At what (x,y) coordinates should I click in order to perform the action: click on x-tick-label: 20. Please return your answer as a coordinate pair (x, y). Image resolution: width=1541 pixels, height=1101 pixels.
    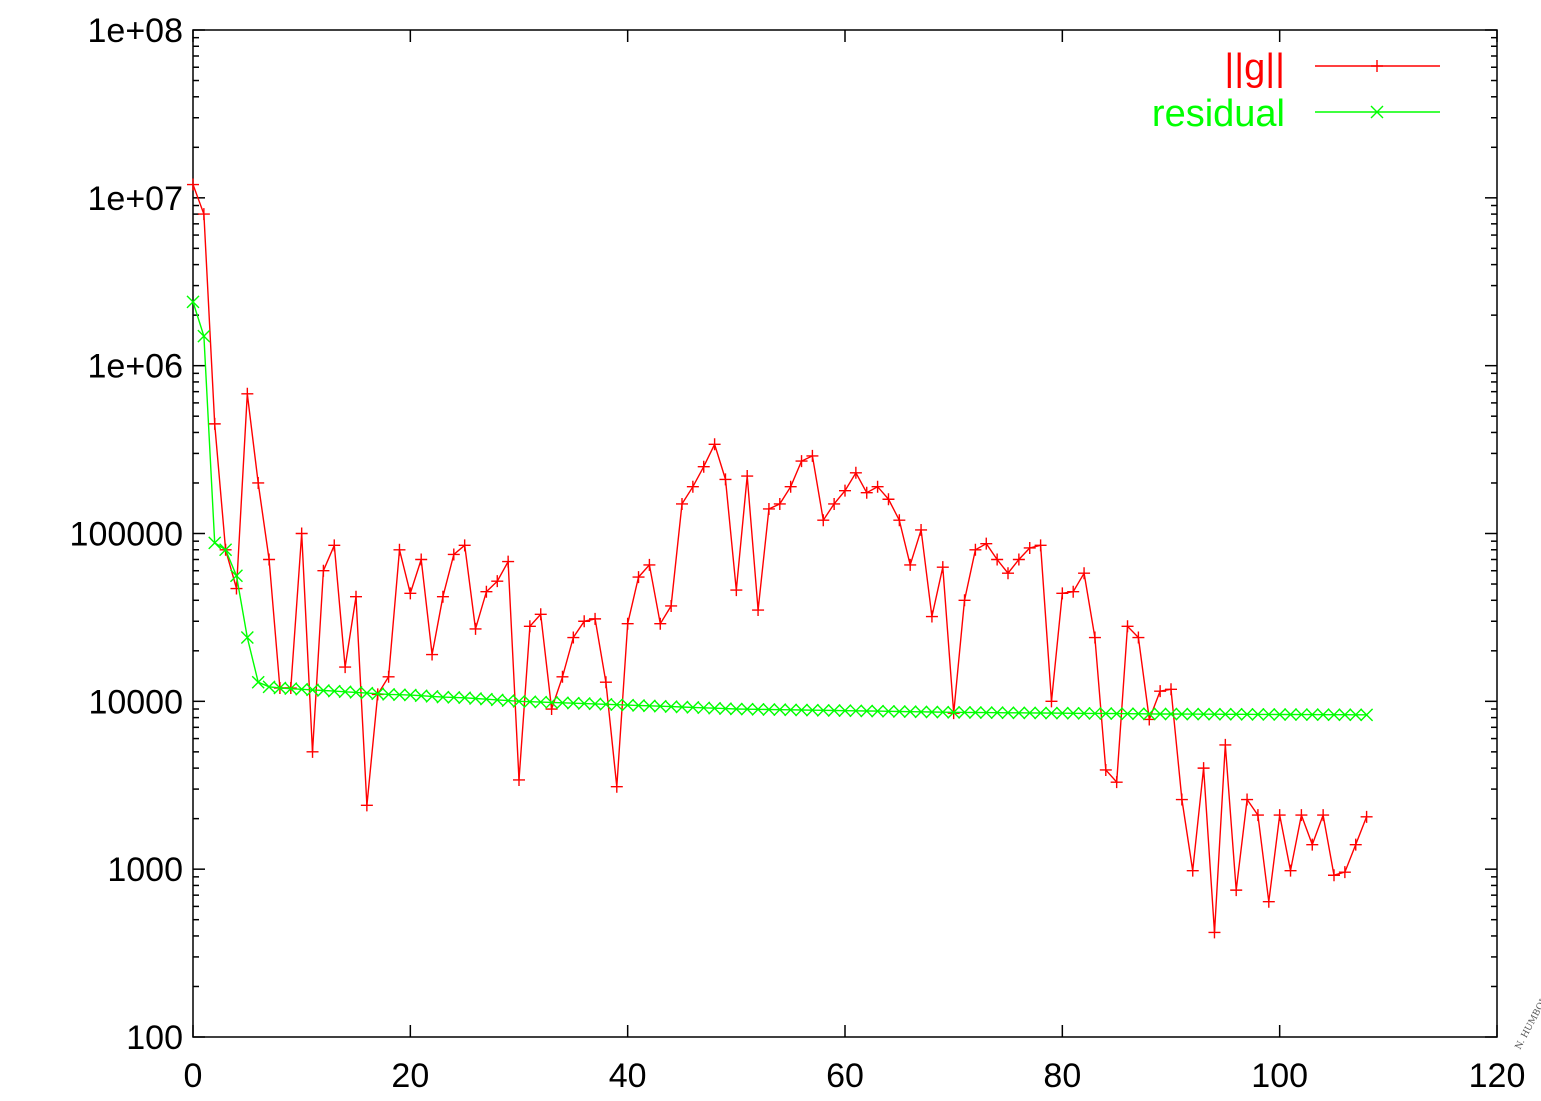
    Looking at the image, I should click on (410, 1076).